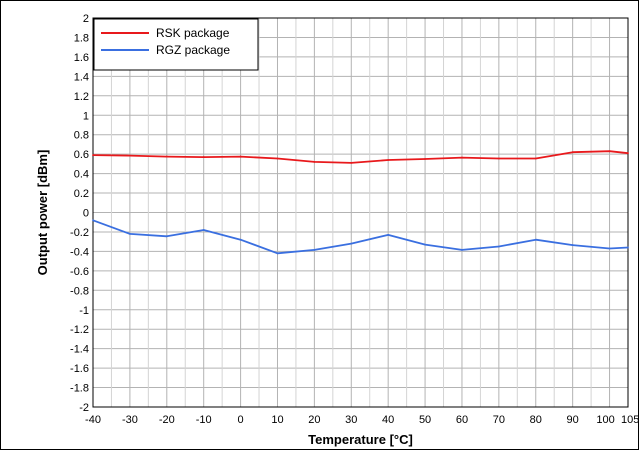 The width and height of the screenshot is (640, 451). Describe the element at coordinates (193, 50) in the screenshot. I see `legend-label: RGZ package` at that location.